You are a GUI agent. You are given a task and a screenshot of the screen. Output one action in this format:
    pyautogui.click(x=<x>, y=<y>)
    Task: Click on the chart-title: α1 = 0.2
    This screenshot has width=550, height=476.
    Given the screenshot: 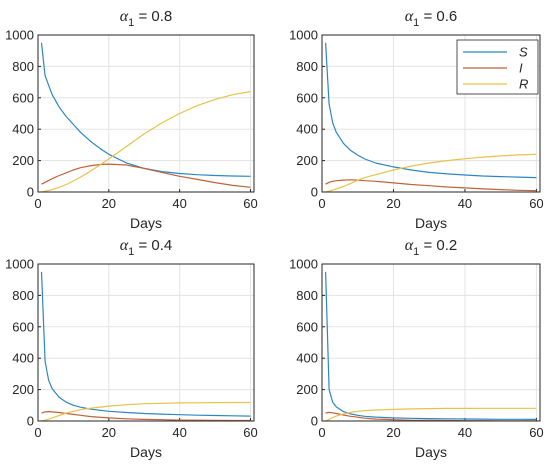 What is the action you would take?
    pyautogui.click(x=431, y=247)
    